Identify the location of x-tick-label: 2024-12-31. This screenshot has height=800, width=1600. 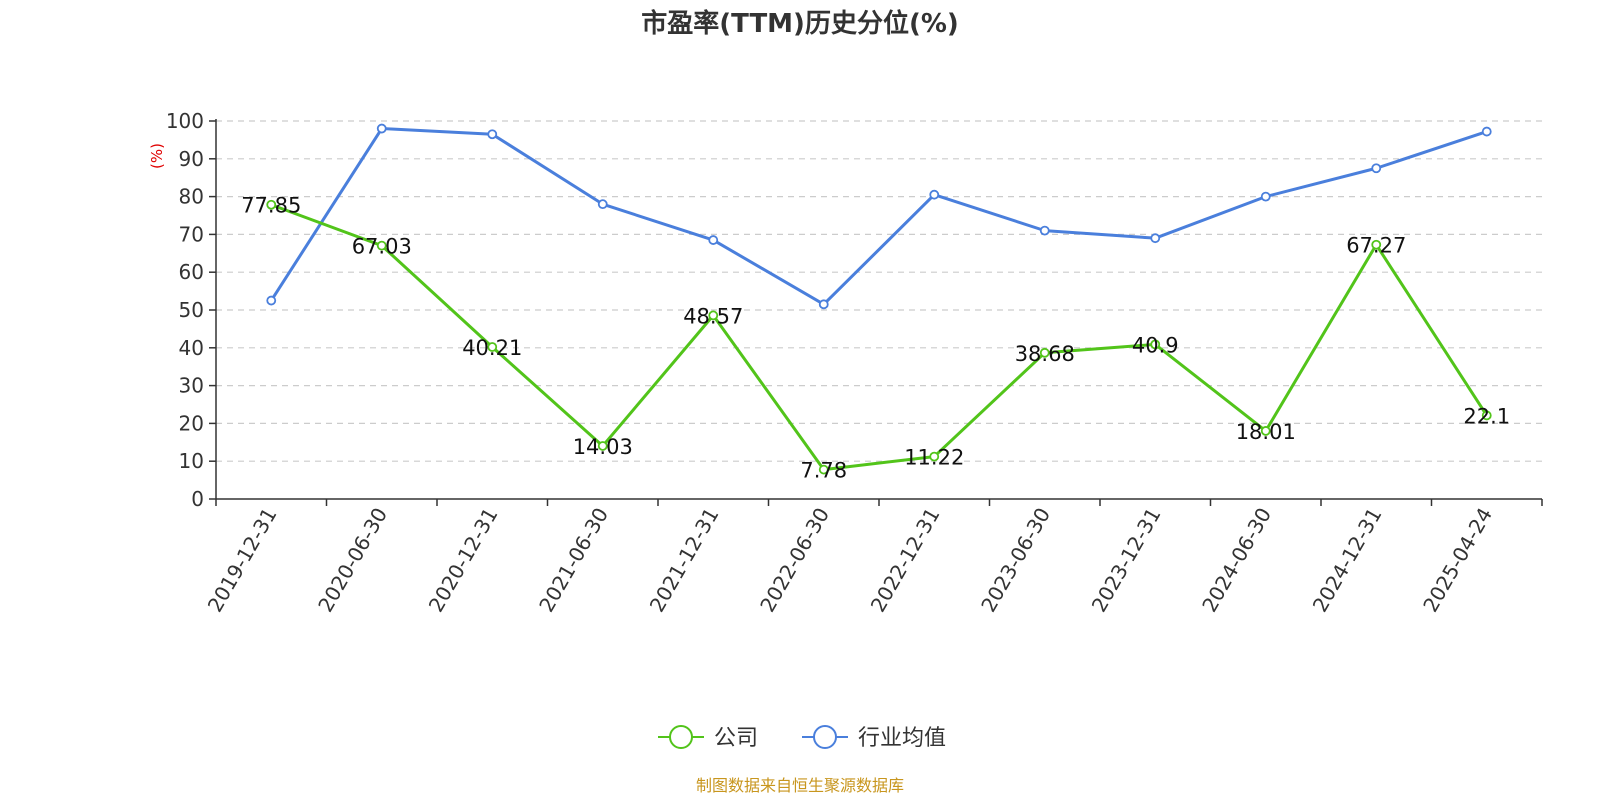
(1347, 560).